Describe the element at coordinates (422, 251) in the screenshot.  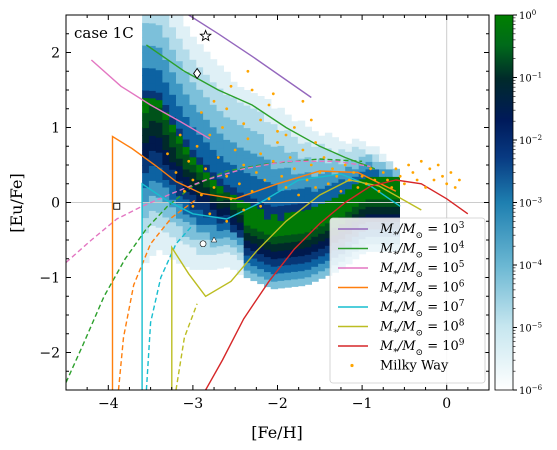
I see `legend-label: M*/M⊙ = 104` at that location.